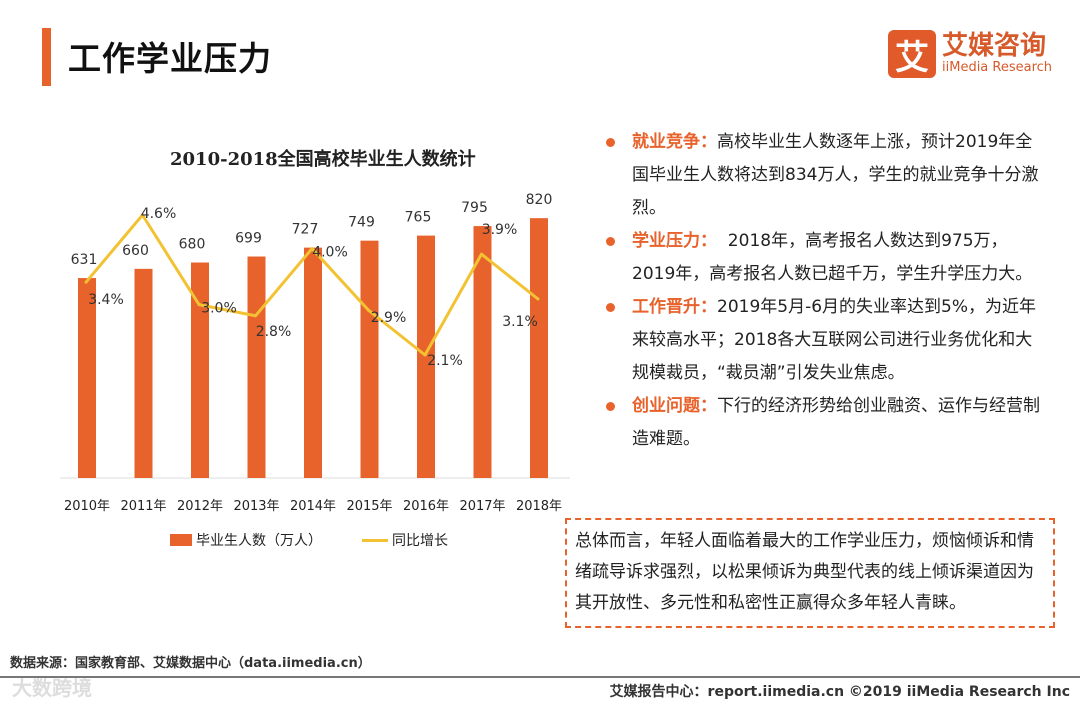 The width and height of the screenshot is (1080, 702). What do you see at coordinates (500, 230) in the screenshot?
I see `growth-value-label: 3.9%` at bounding box center [500, 230].